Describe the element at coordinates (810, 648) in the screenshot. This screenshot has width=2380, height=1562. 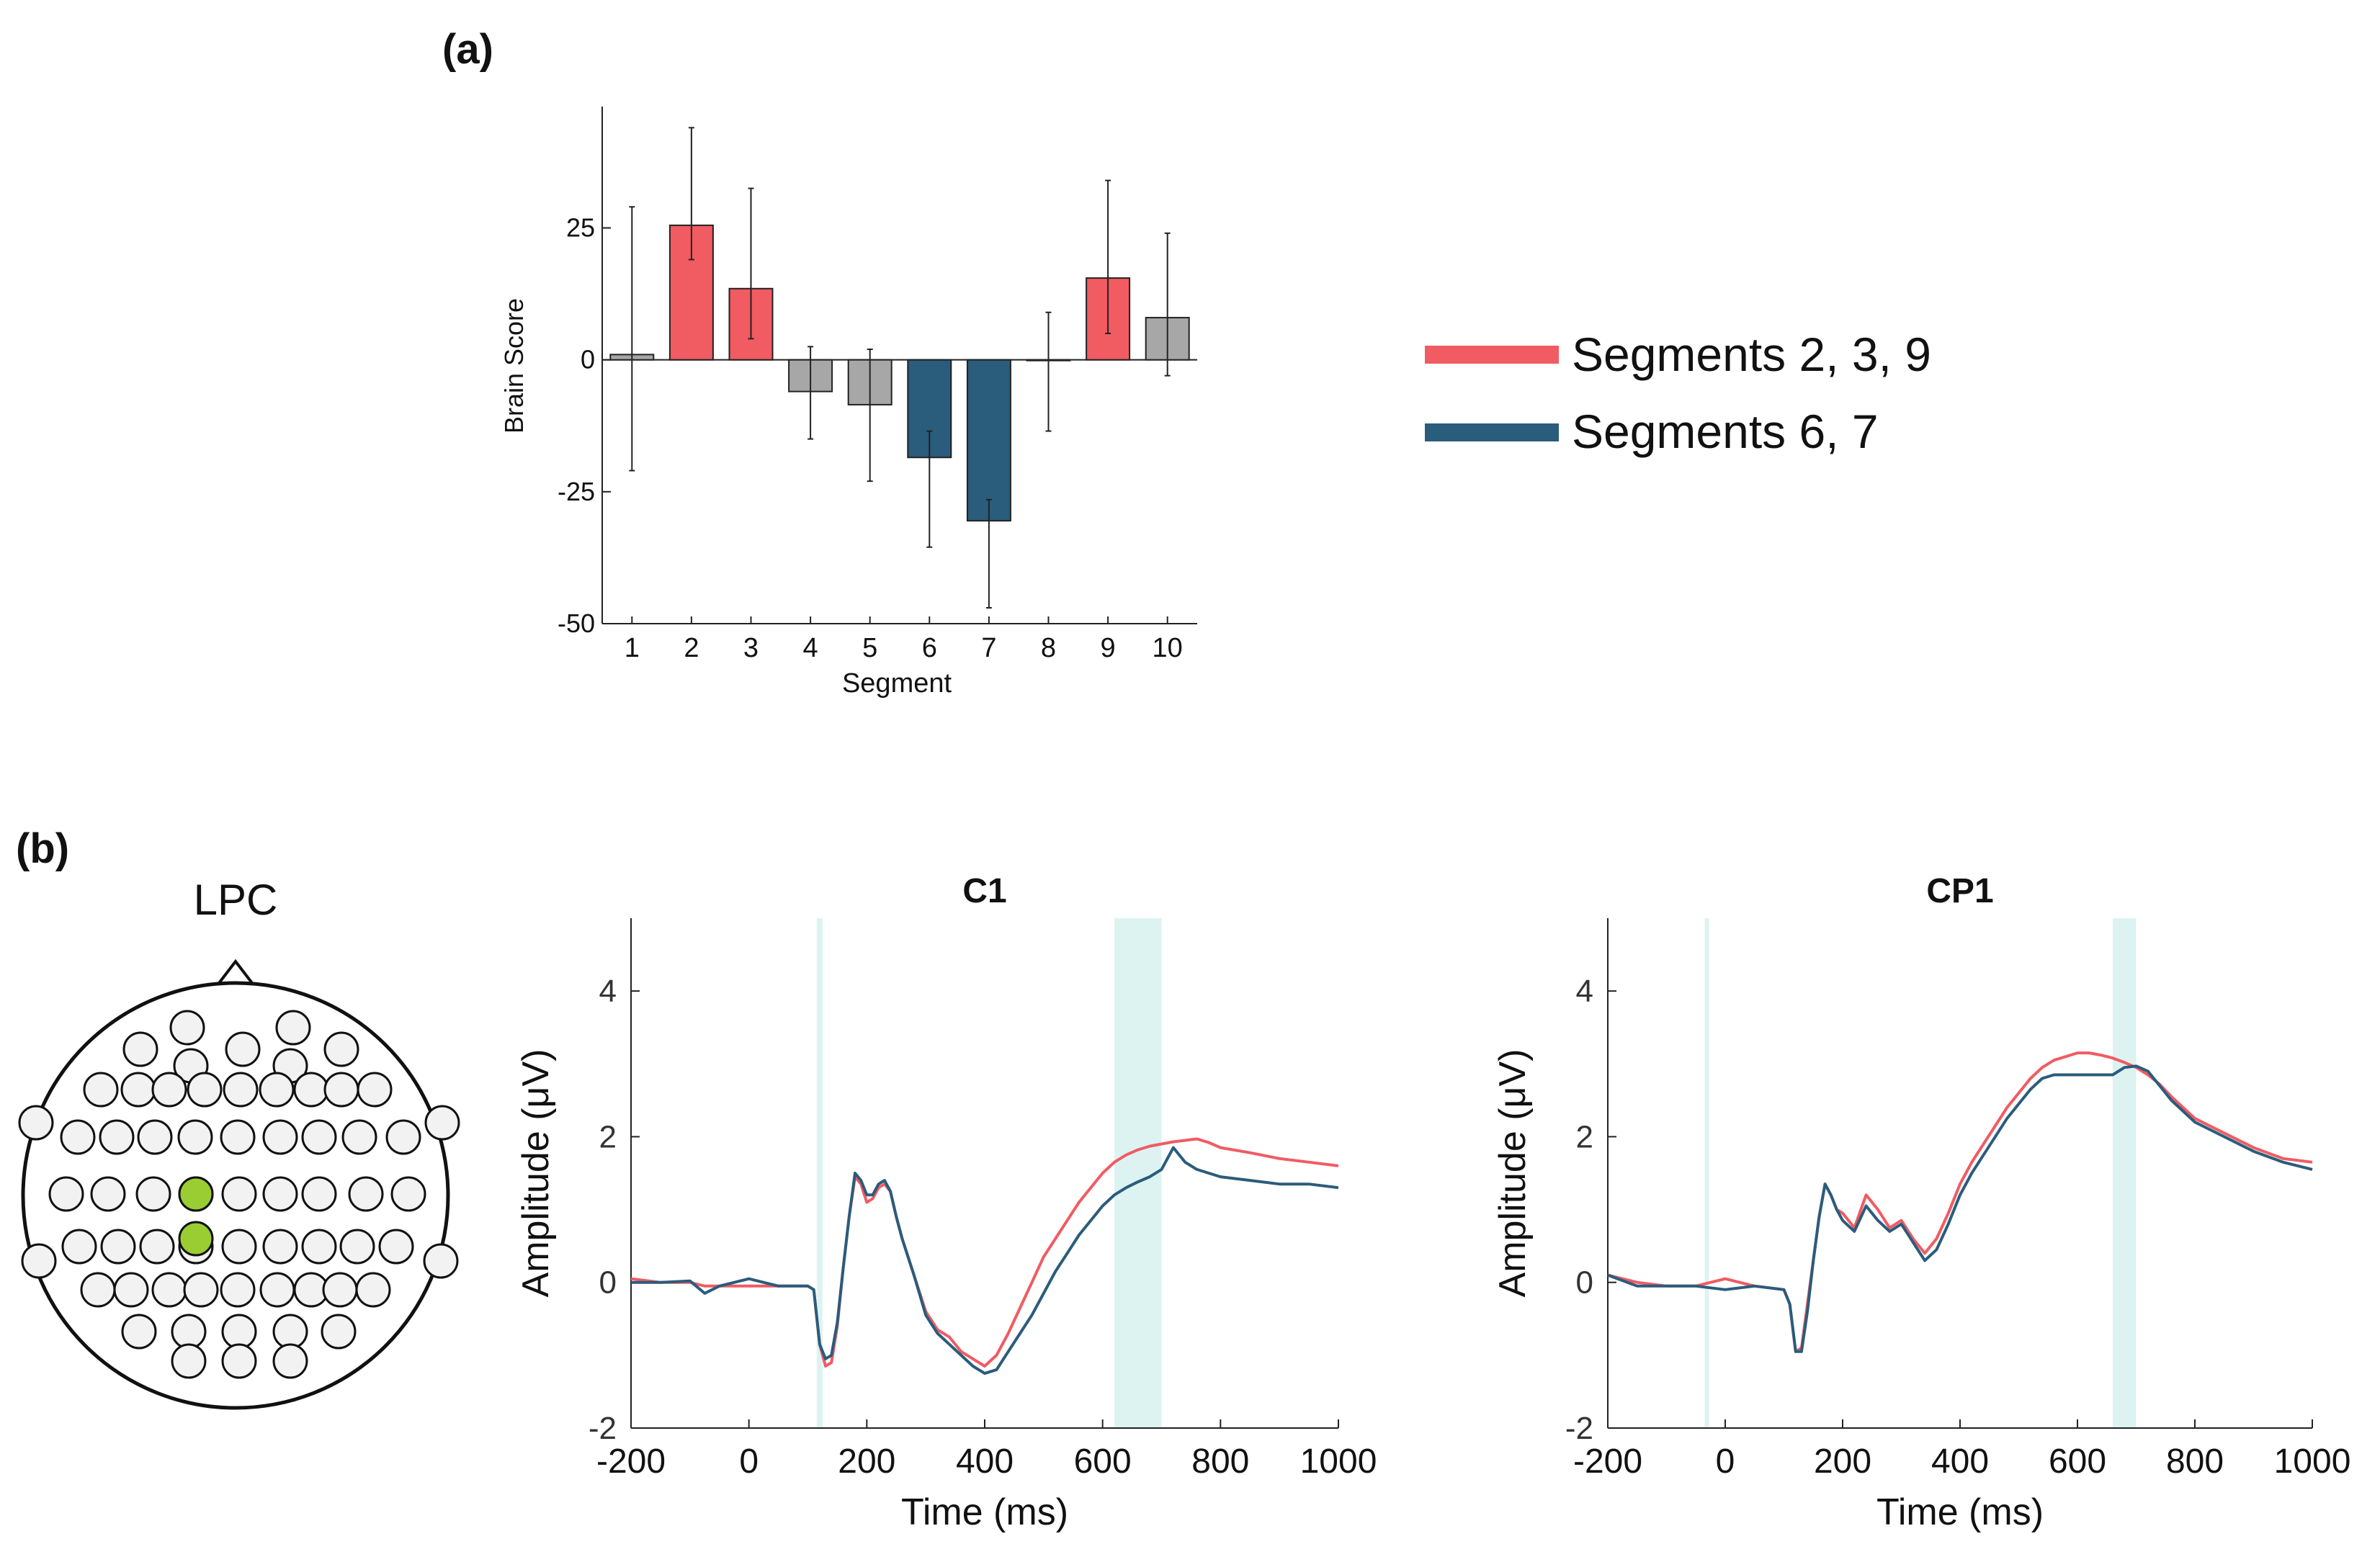
I see `bar-x-tick-label: 4` at that location.